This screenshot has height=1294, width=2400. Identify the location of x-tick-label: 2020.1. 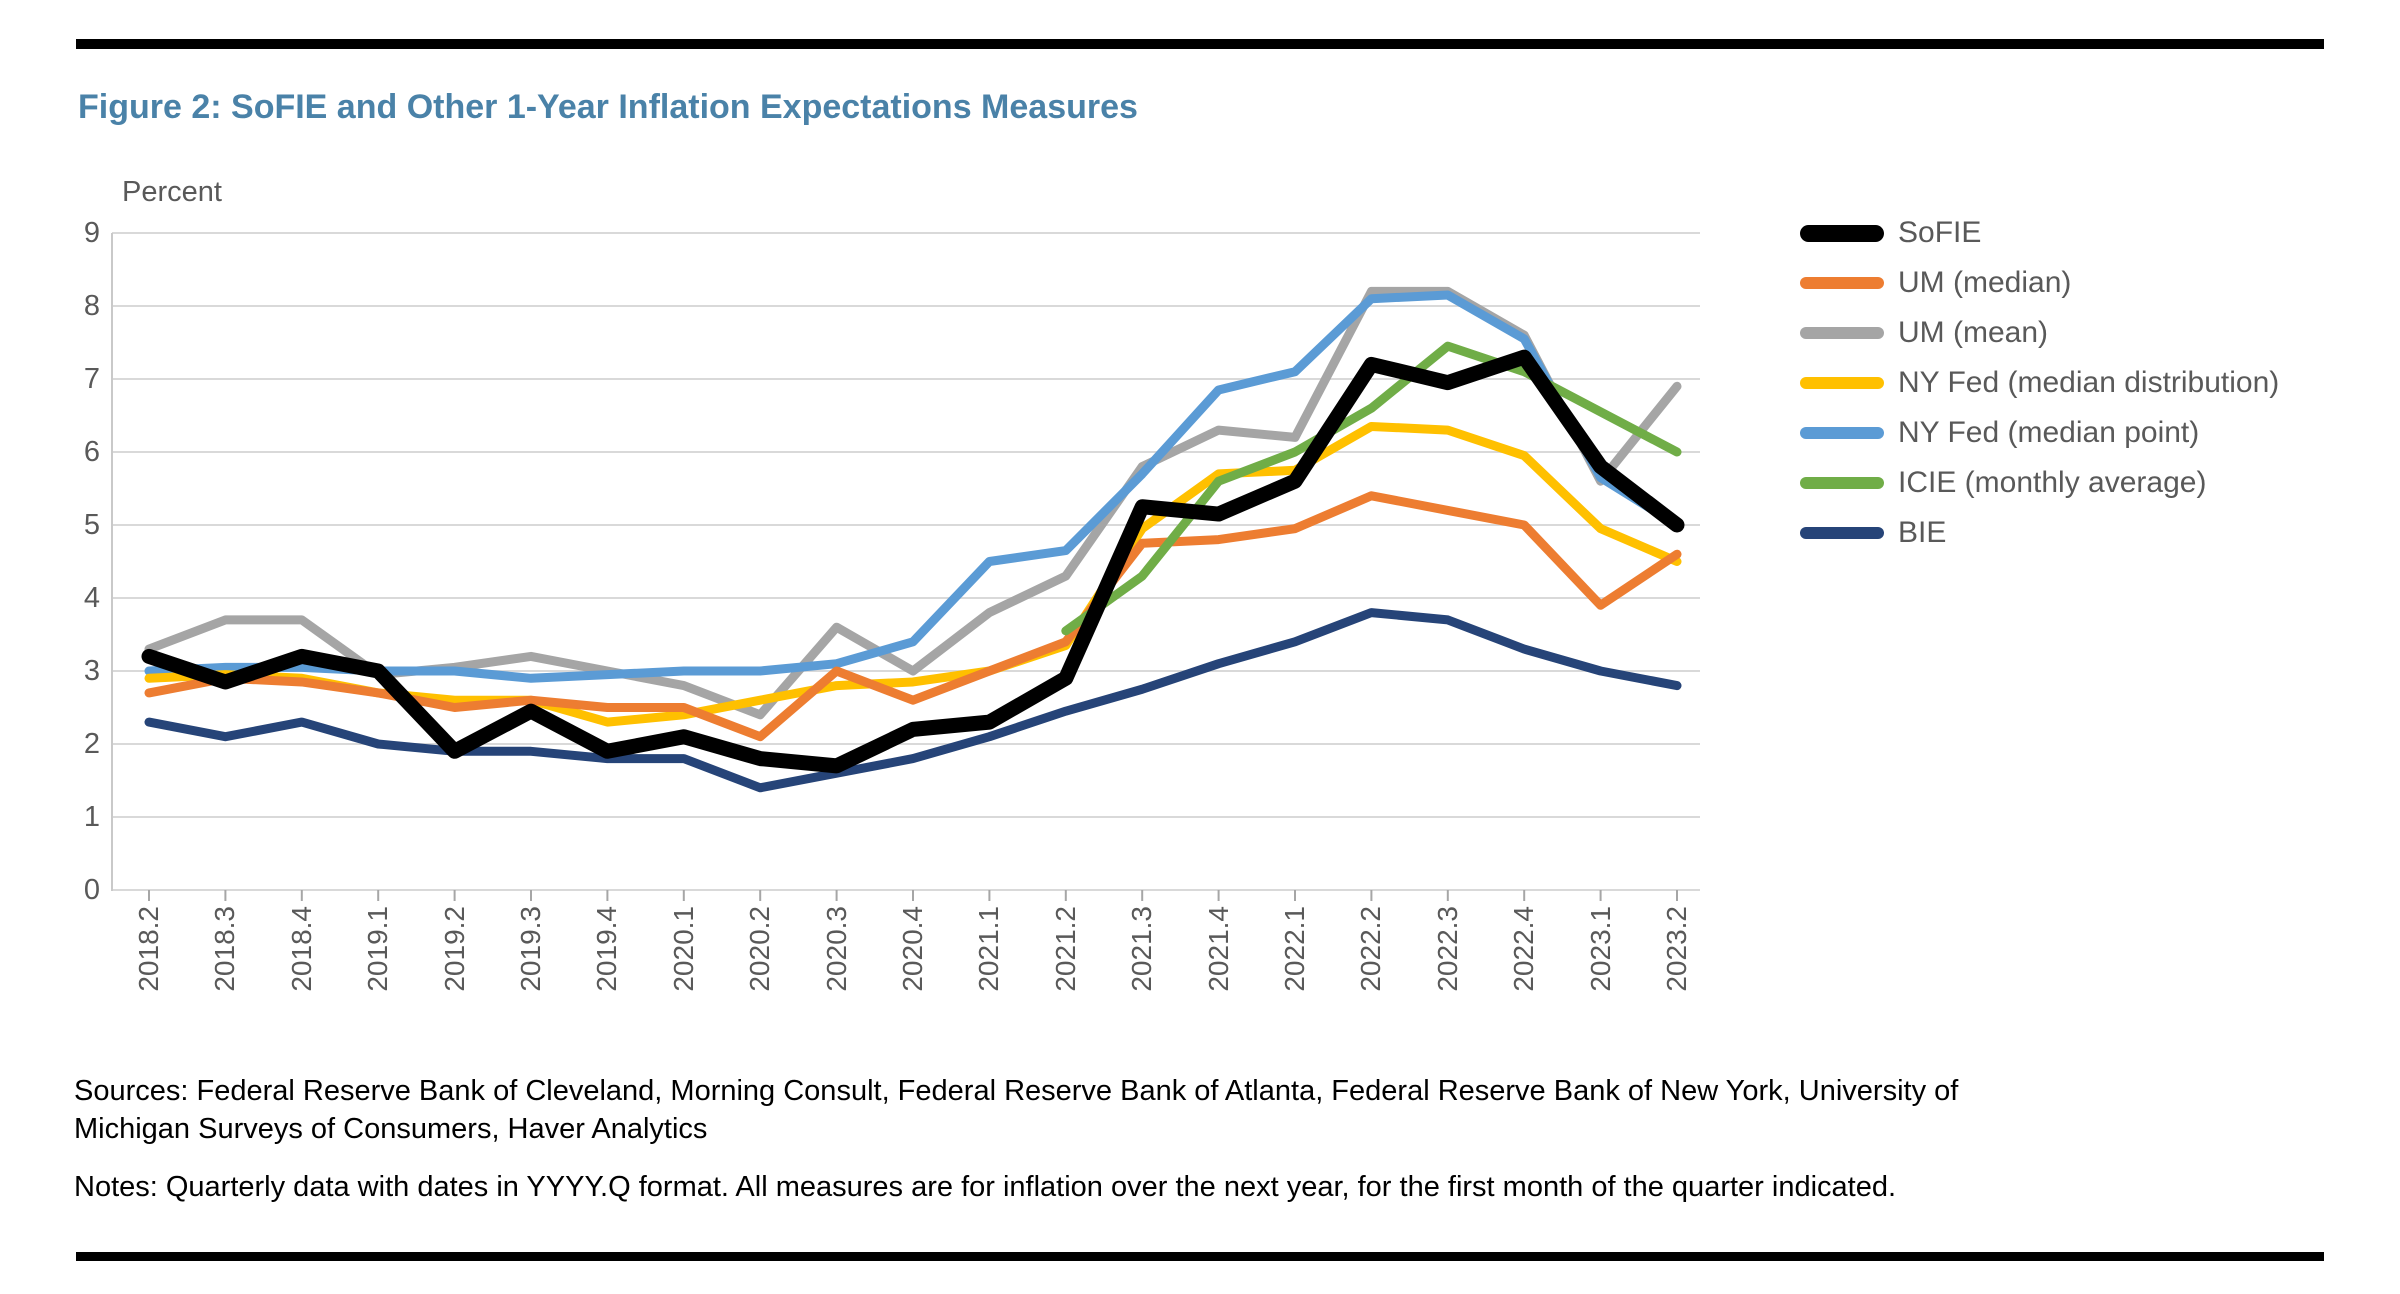
(683, 949).